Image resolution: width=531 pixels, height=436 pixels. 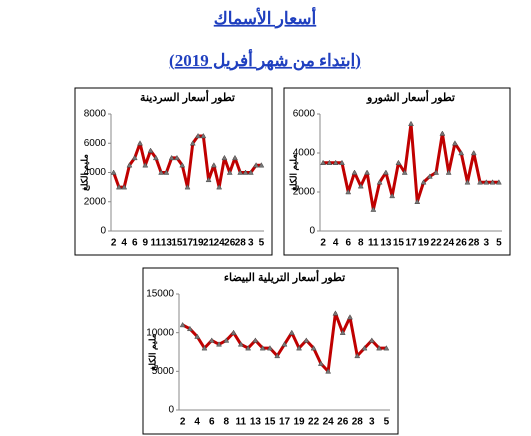 What do you see at coordinates (462, 243) in the screenshot?
I see `x-tick-label: 26` at bounding box center [462, 243].